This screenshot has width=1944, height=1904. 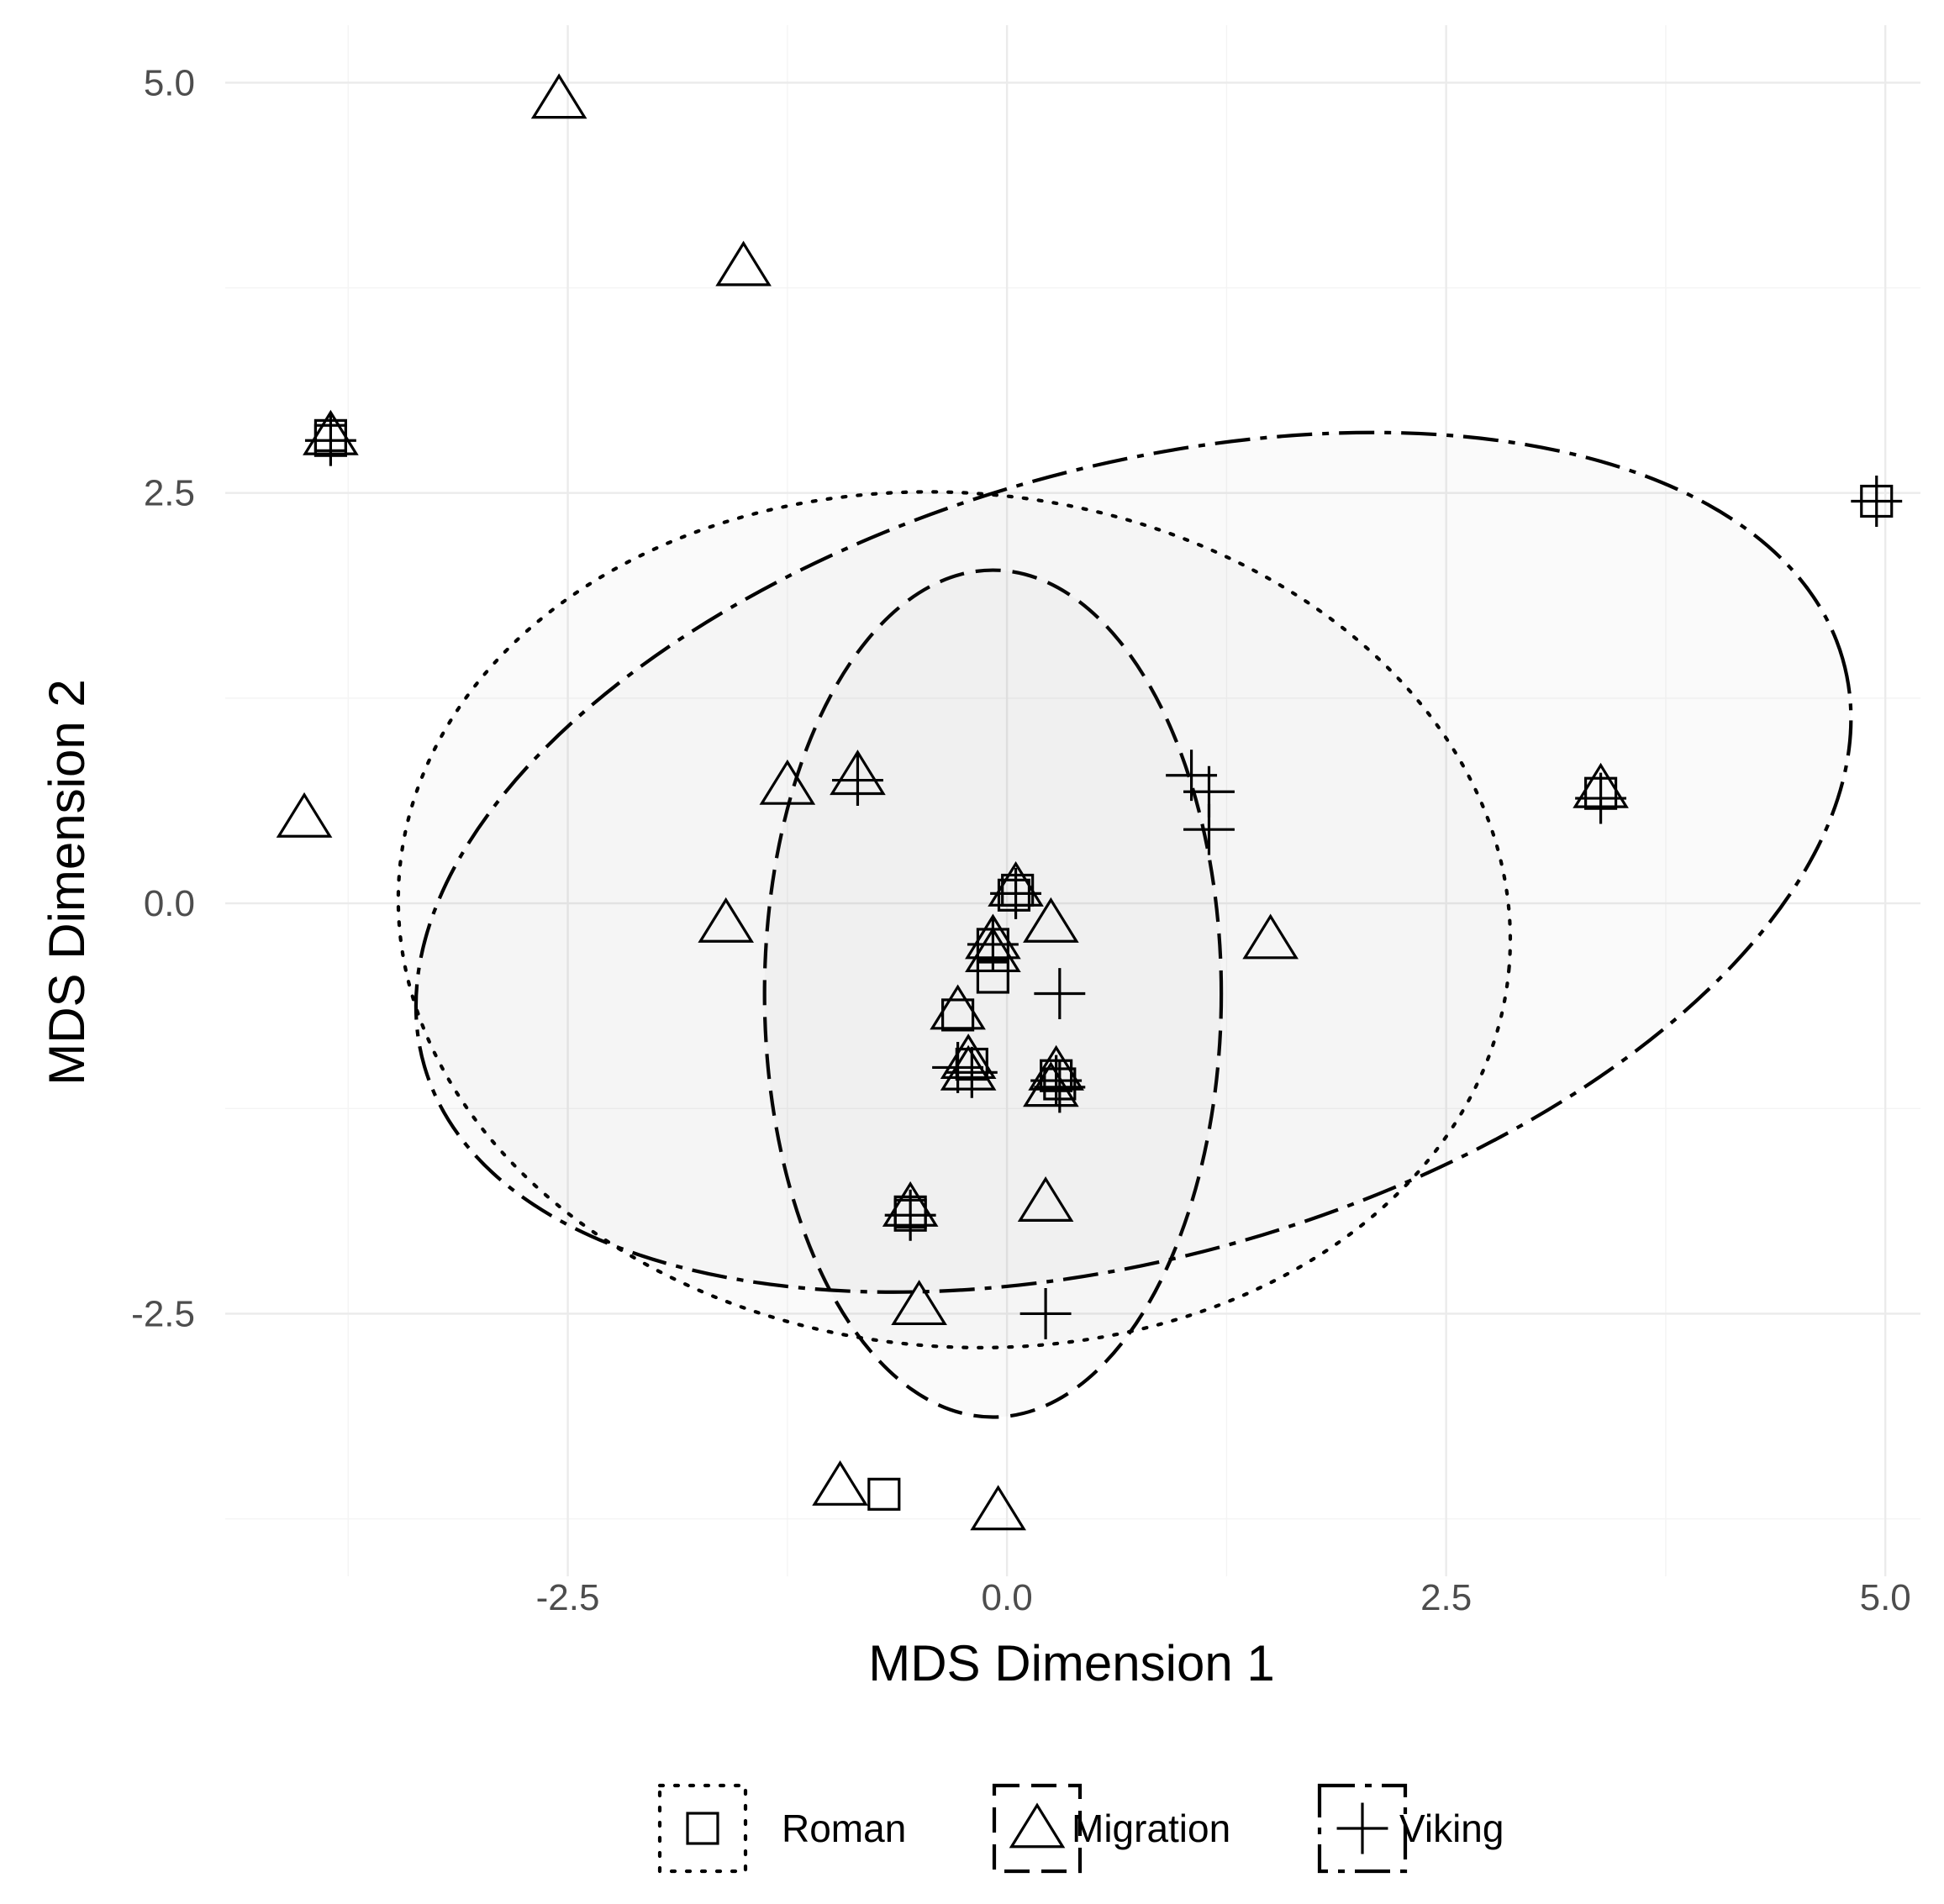 I want to click on y-tick-label: 0.0, so click(x=169, y=903).